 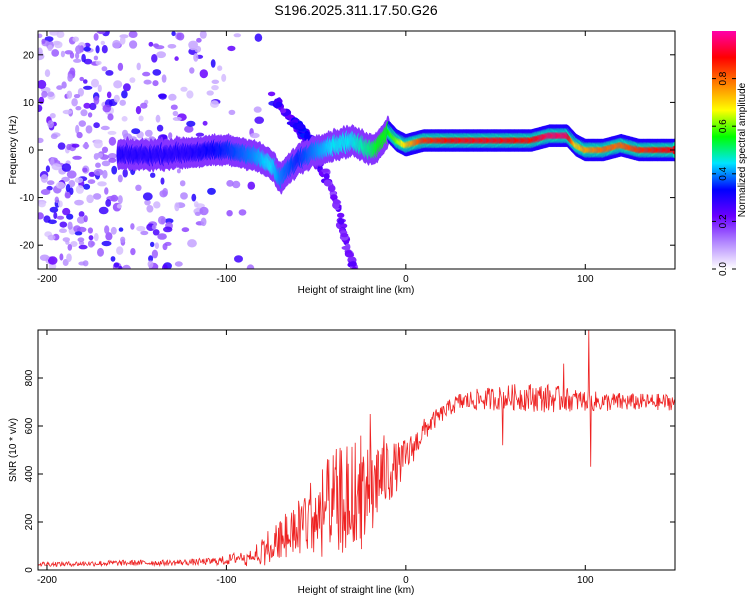 I want to click on snr-x-tick-label: 0, so click(x=406, y=580).